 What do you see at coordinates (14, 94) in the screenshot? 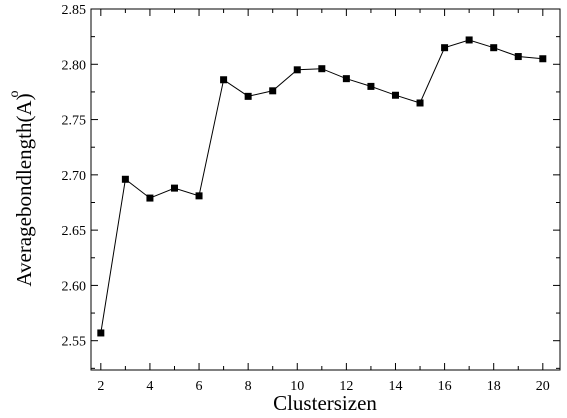
I see `y-axis-title-ring: o` at bounding box center [14, 94].